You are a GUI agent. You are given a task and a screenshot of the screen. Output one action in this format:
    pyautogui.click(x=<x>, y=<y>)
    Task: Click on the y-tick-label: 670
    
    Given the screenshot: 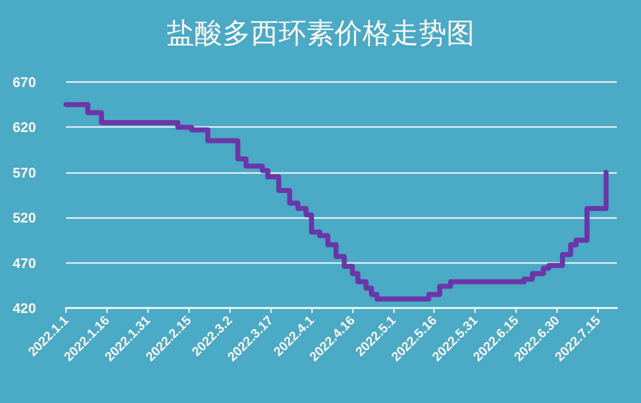 What is the action you would take?
    pyautogui.click(x=24, y=82)
    